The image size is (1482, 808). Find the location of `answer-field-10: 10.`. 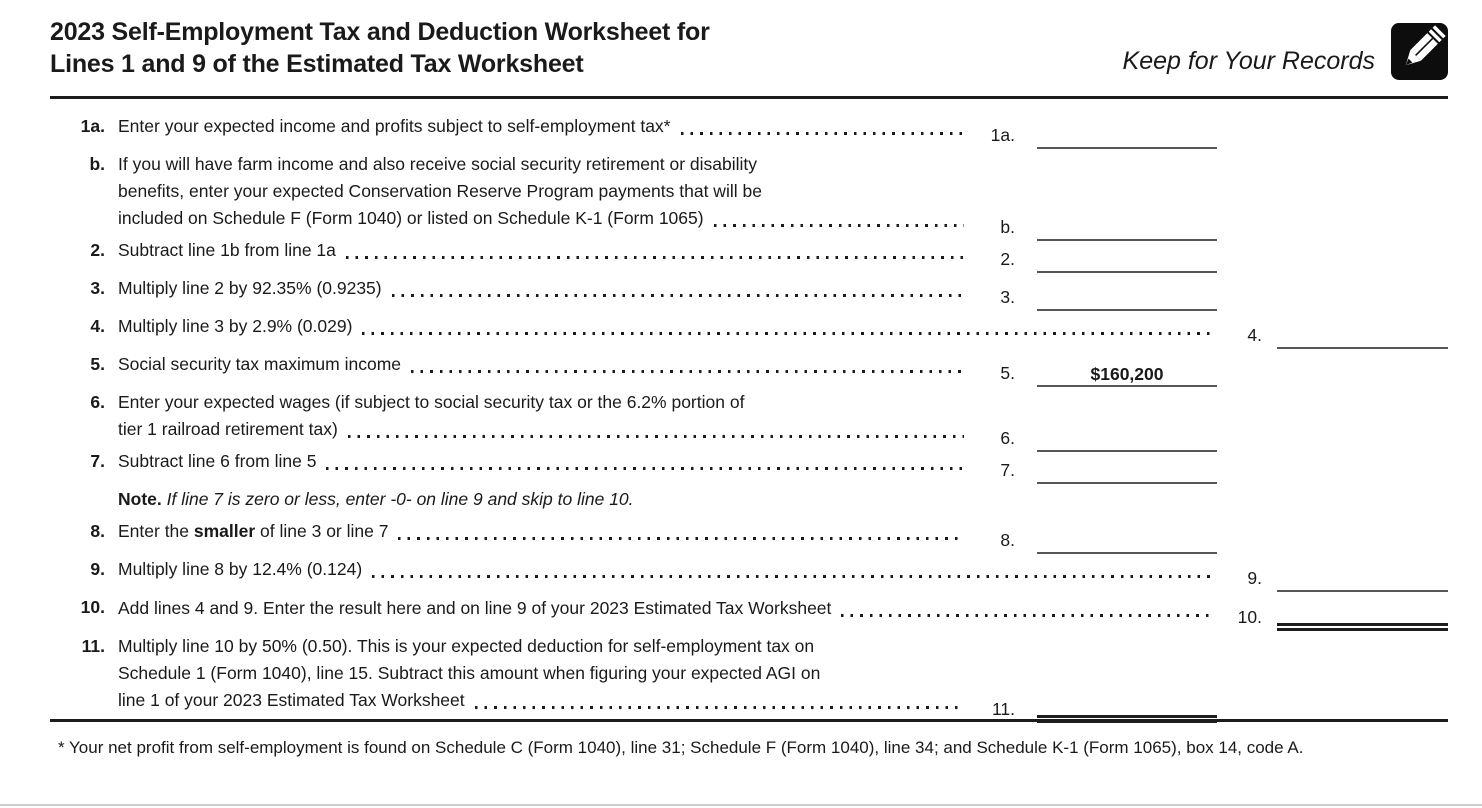

answer-field-10: 10. is located at coordinates (1332, 617).